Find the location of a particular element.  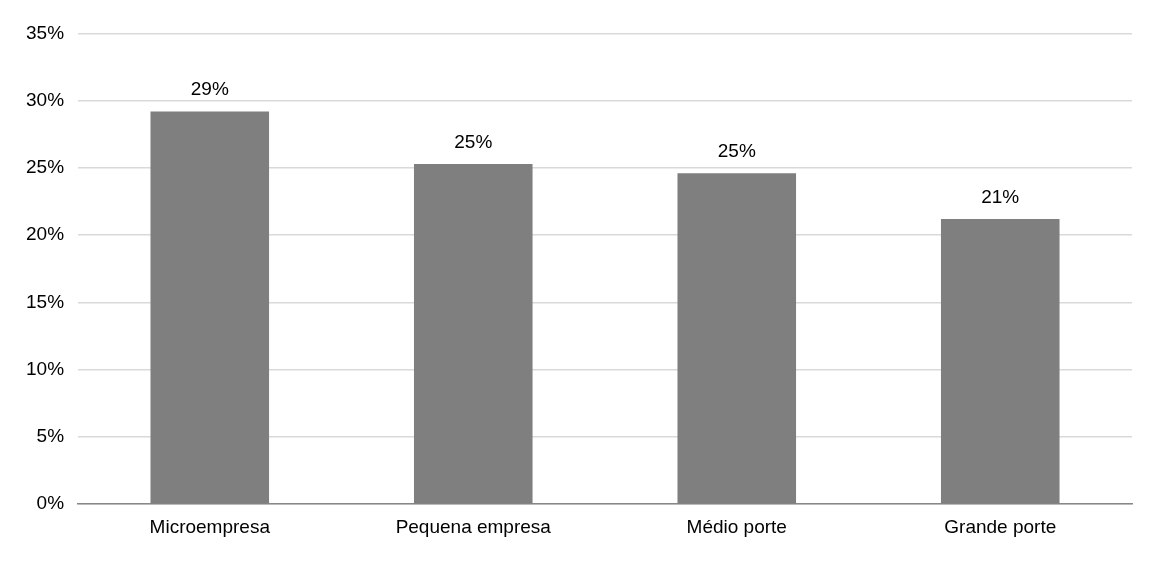

y-tick-label: 25% is located at coordinates (45, 167).